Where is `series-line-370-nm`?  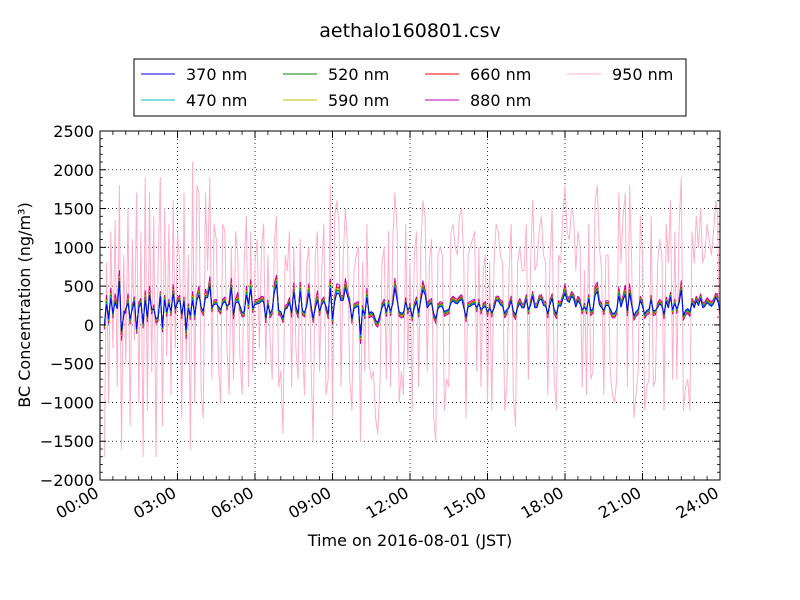
series-line-370-nm is located at coordinates (411, 308).